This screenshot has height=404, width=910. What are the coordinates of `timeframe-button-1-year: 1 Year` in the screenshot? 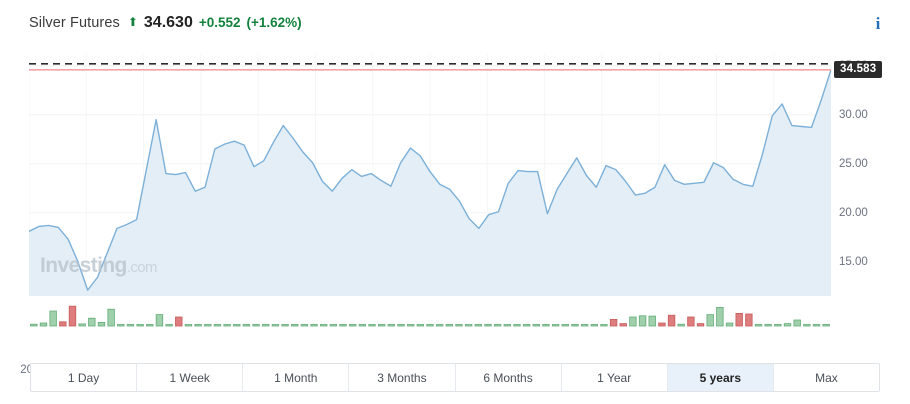 It's located at (614, 377).